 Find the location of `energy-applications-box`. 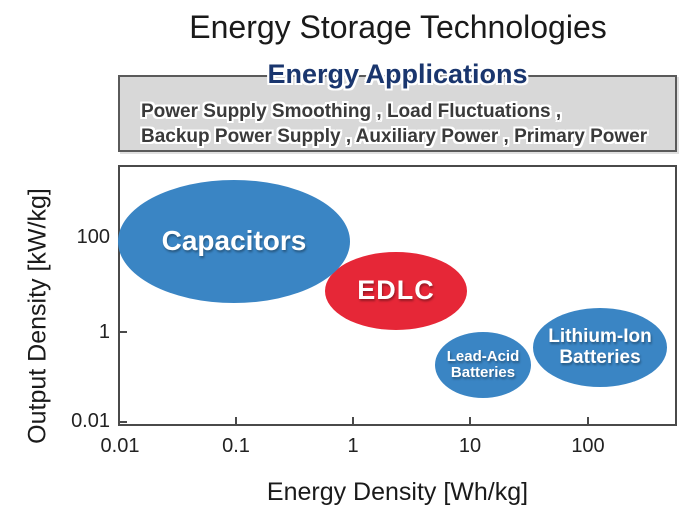

energy-applications-box is located at coordinates (397, 113).